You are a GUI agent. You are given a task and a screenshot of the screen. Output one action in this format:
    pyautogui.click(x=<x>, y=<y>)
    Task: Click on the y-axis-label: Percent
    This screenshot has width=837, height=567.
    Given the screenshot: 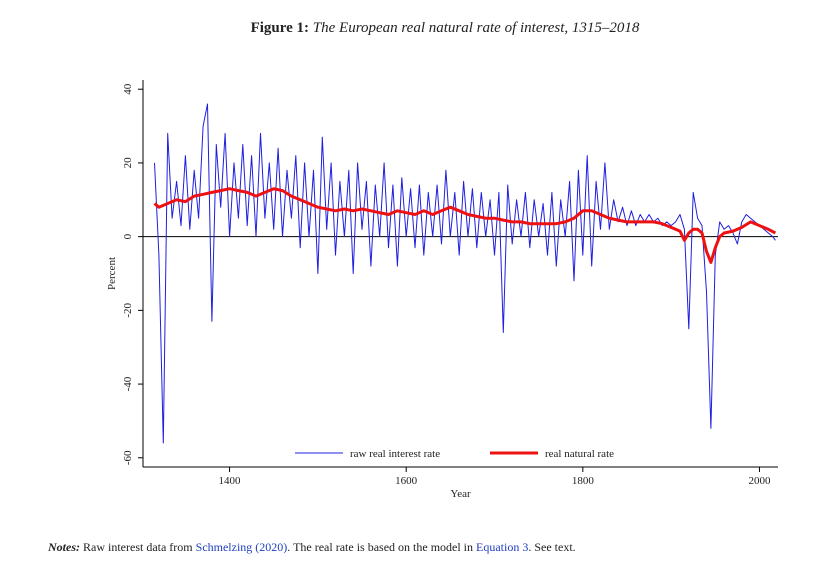 What is the action you would take?
    pyautogui.click(x=112, y=273)
    